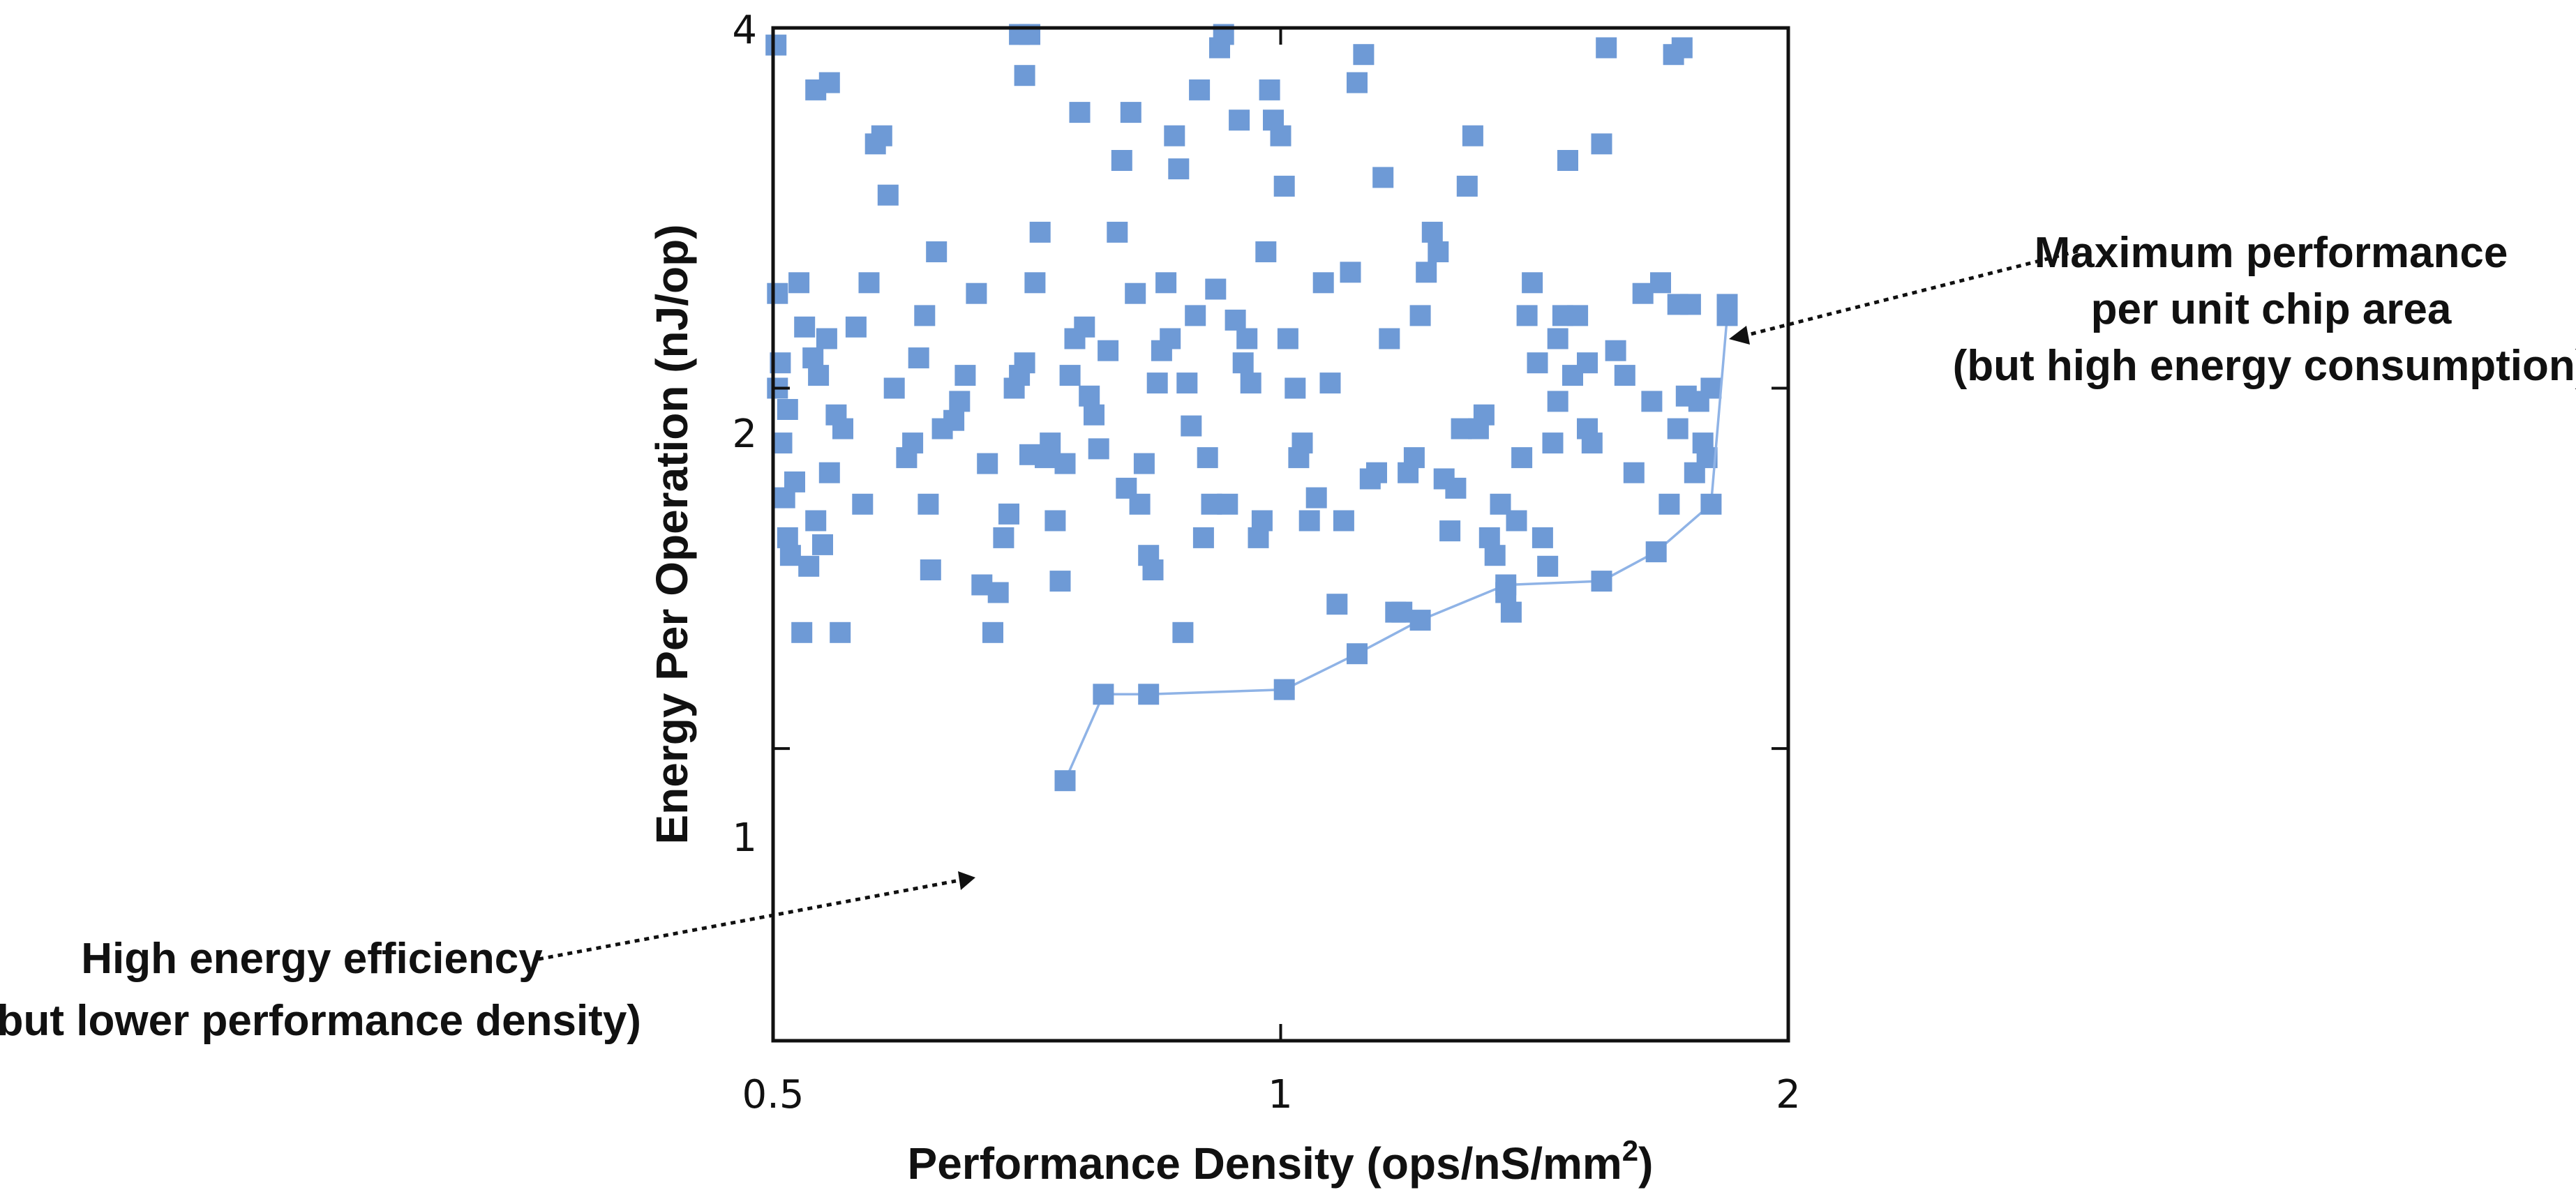 Image resolution: width=2576 pixels, height=1190 pixels. I want to click on annotation-line: (but lower performance density), so click(320, 1021).